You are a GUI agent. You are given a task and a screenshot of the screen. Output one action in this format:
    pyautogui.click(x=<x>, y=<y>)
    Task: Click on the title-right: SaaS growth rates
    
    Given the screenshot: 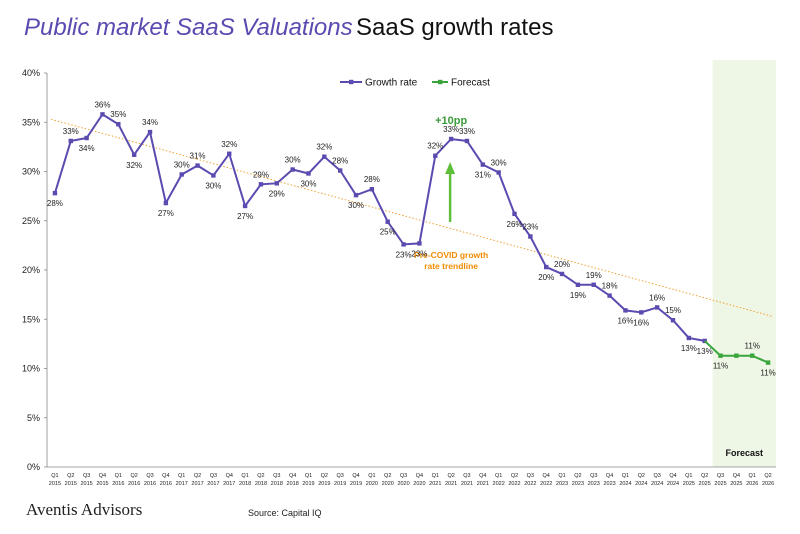 What is the action you would take?
    pyautogui.click(x=455, y=27)
    